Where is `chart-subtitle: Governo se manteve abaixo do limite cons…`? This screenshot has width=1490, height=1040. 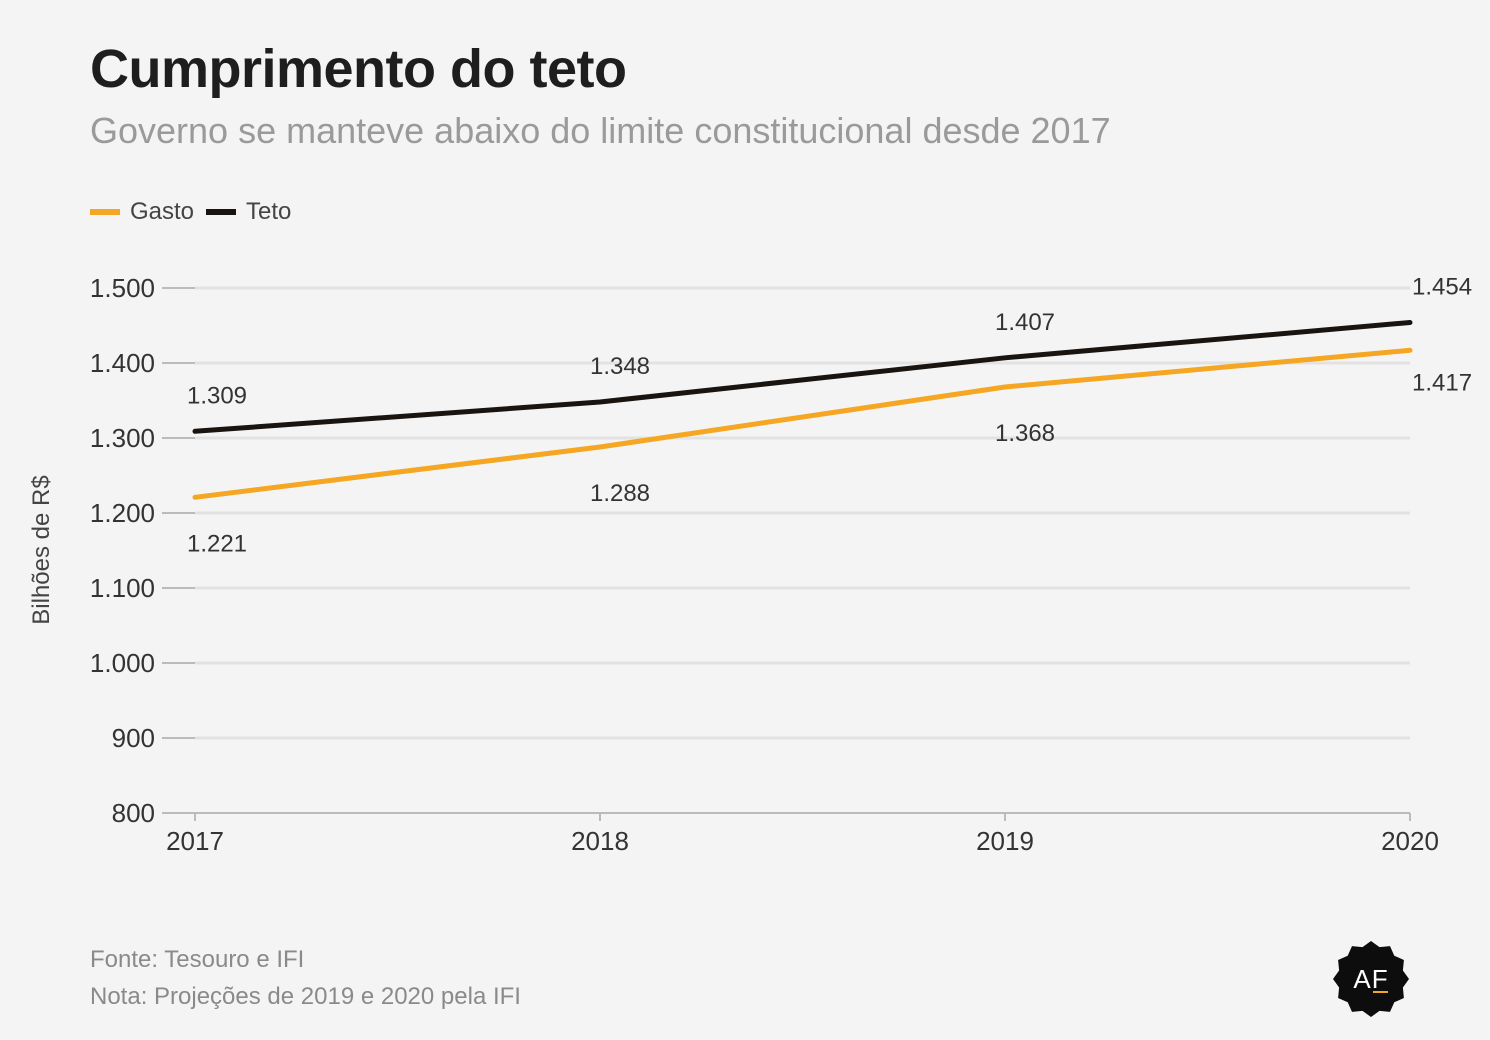
chart-subtitle: Governo se manteve abaixo do limite cons… is located at coordinates (600, 130).